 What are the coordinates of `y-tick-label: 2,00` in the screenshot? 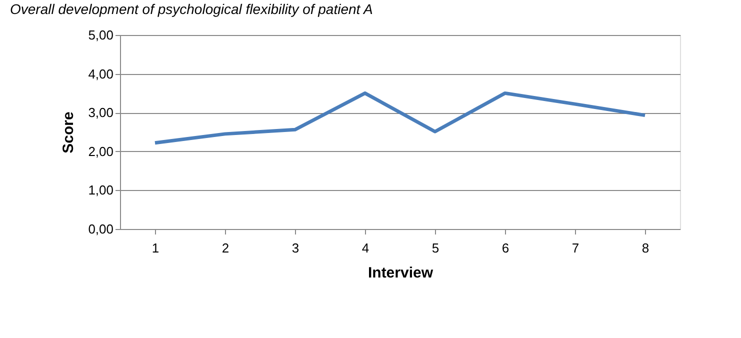 It's located at (101, 151).